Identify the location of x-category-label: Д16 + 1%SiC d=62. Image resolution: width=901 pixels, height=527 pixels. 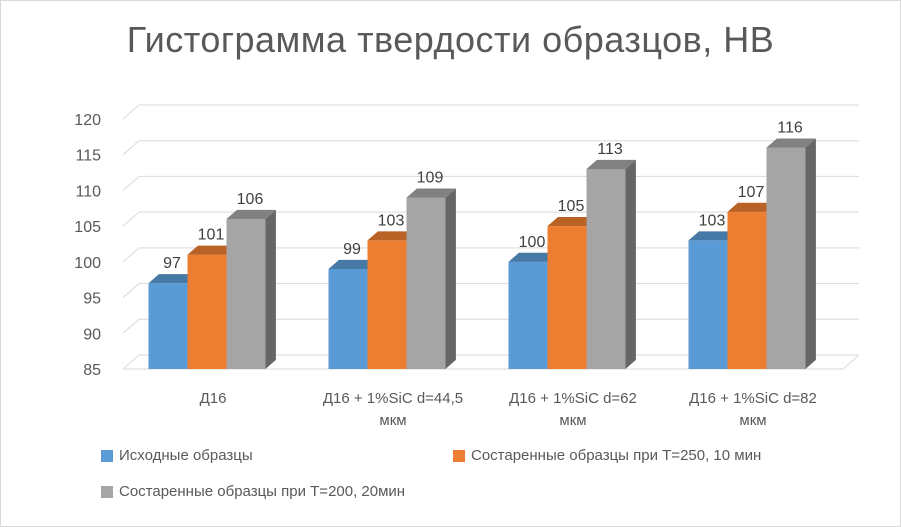
(573, 398).